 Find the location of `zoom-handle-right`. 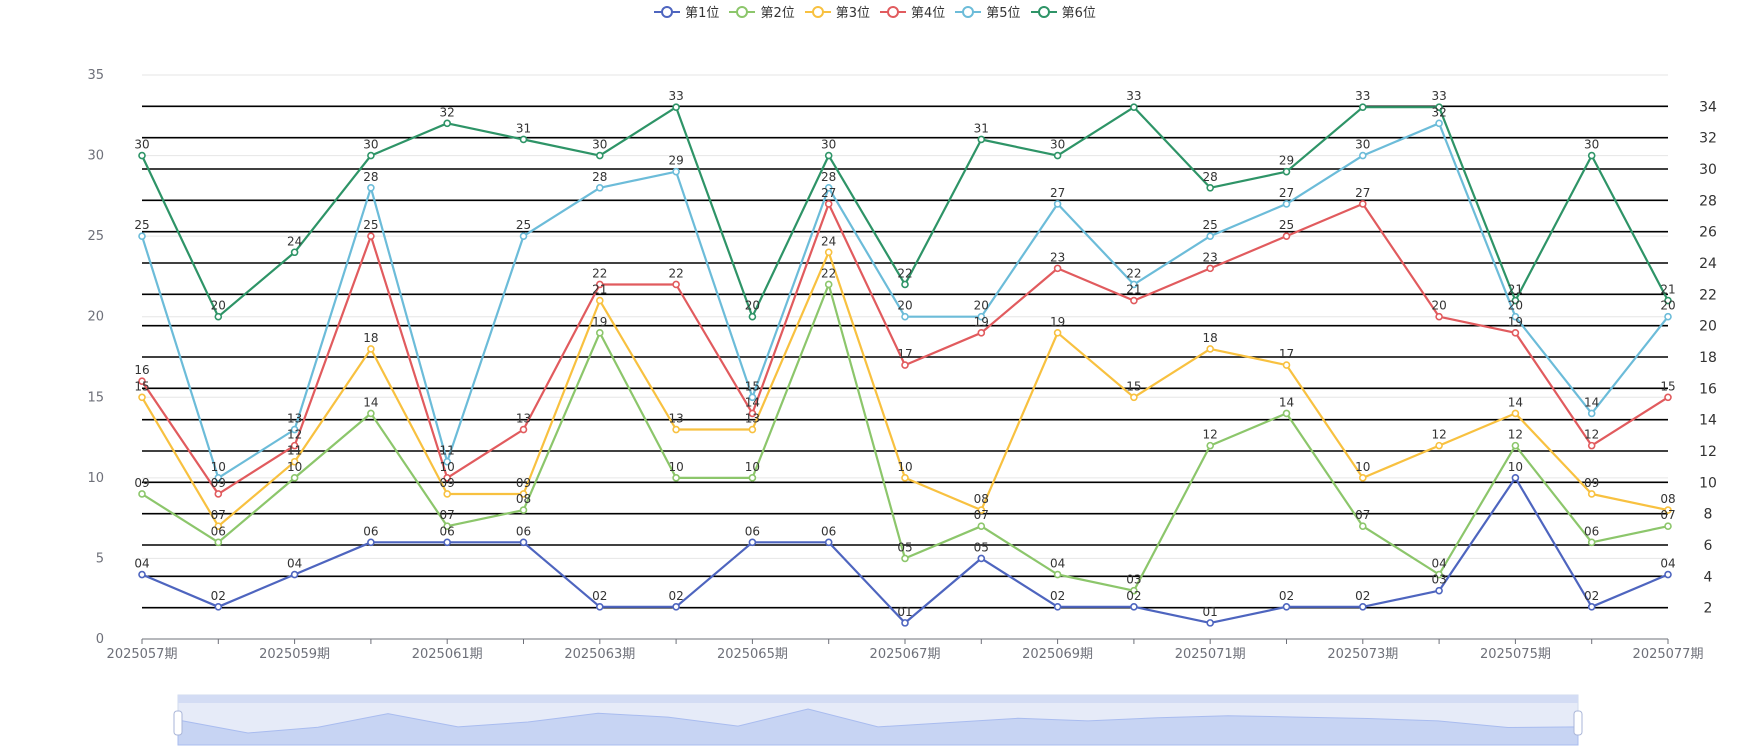

zoom-handle-right is located at coordinates (1578, 723).